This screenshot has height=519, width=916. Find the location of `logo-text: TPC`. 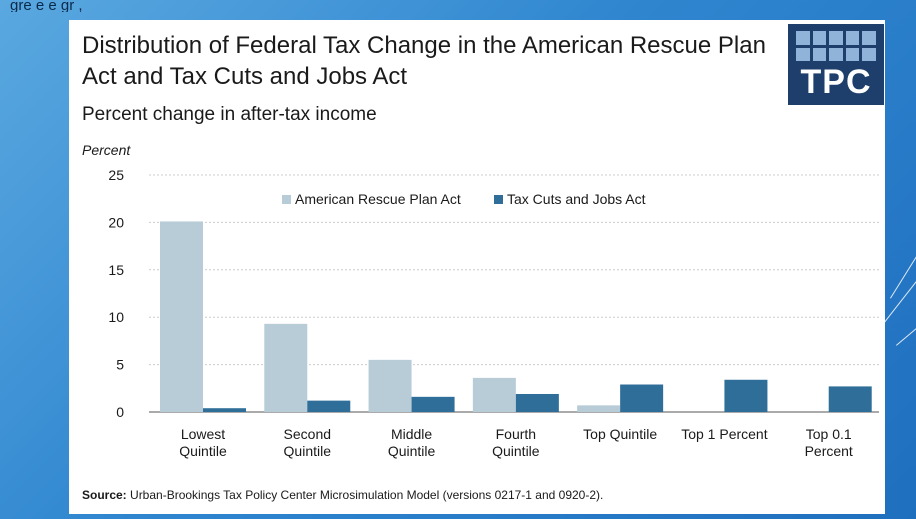

logo-text: TPC is located at coordinates (836, 82).